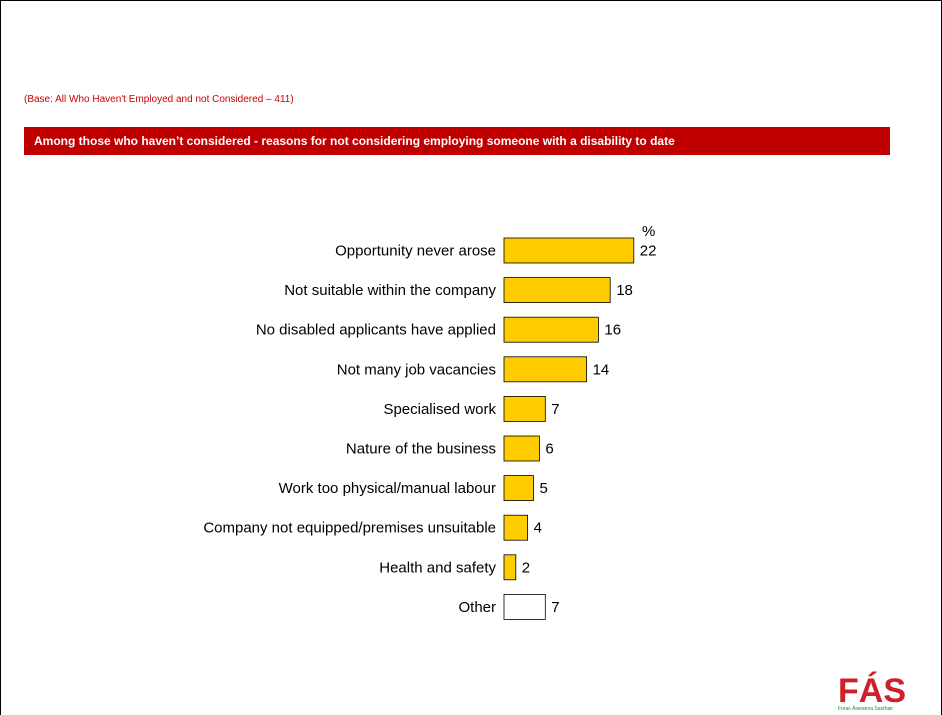  I want to click on category-label: Specialised work, so click(439, 409).